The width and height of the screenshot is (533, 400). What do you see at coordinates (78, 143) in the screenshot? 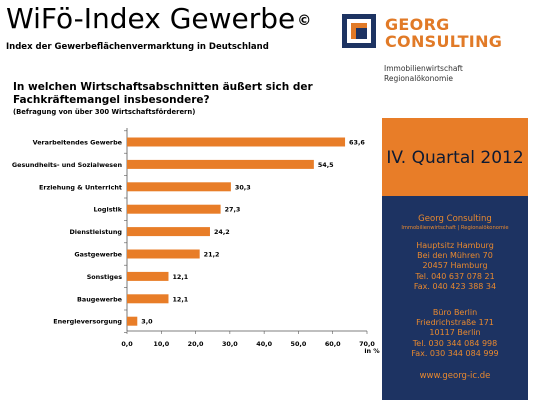
I see `category-label: Verarbeitendes Gewerbe` at bounding box center [78, 143].